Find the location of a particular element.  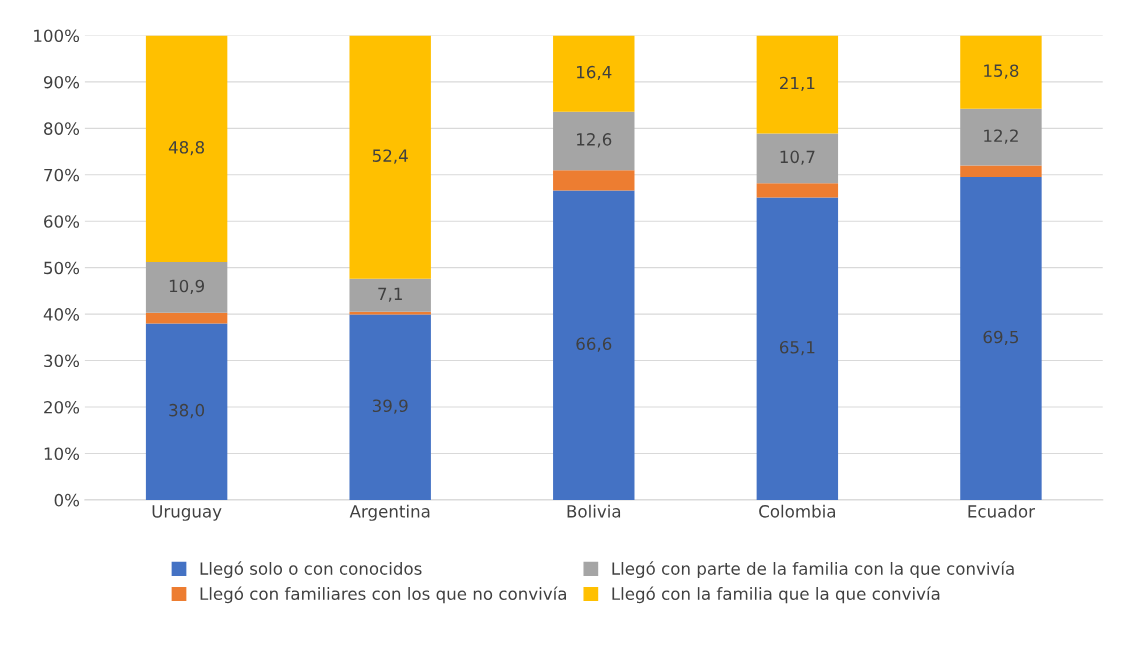

y-tick-label: 50% is located at coordinates (62, 268).